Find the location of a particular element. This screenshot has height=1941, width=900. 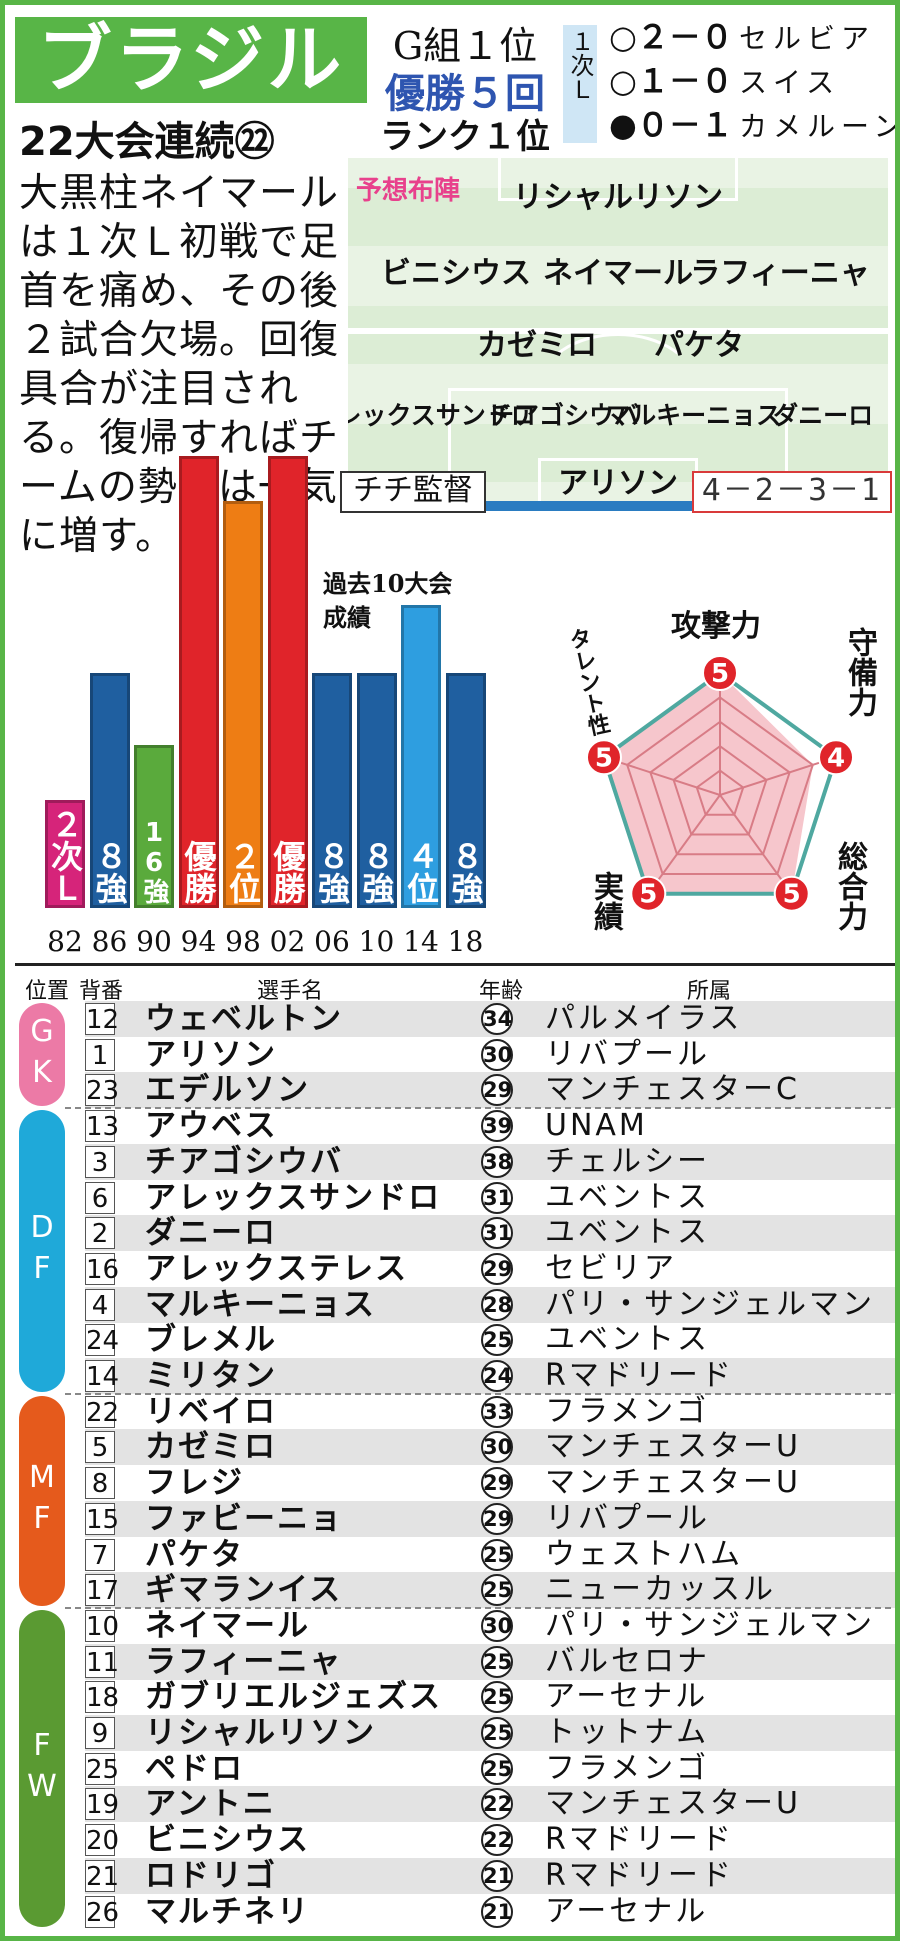

player-name: アウベス is located at coordinates (211, 1126).